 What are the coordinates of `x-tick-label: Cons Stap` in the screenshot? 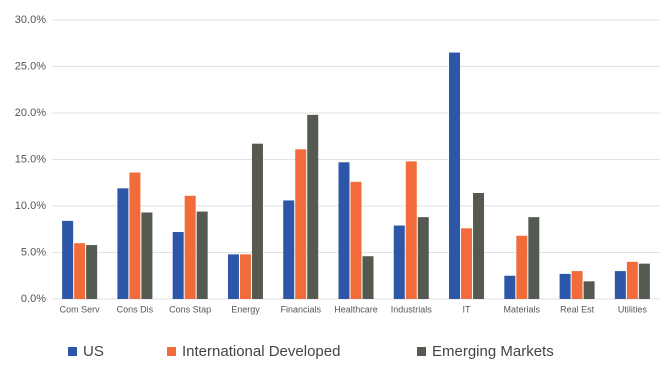 It's located at (190, 309).